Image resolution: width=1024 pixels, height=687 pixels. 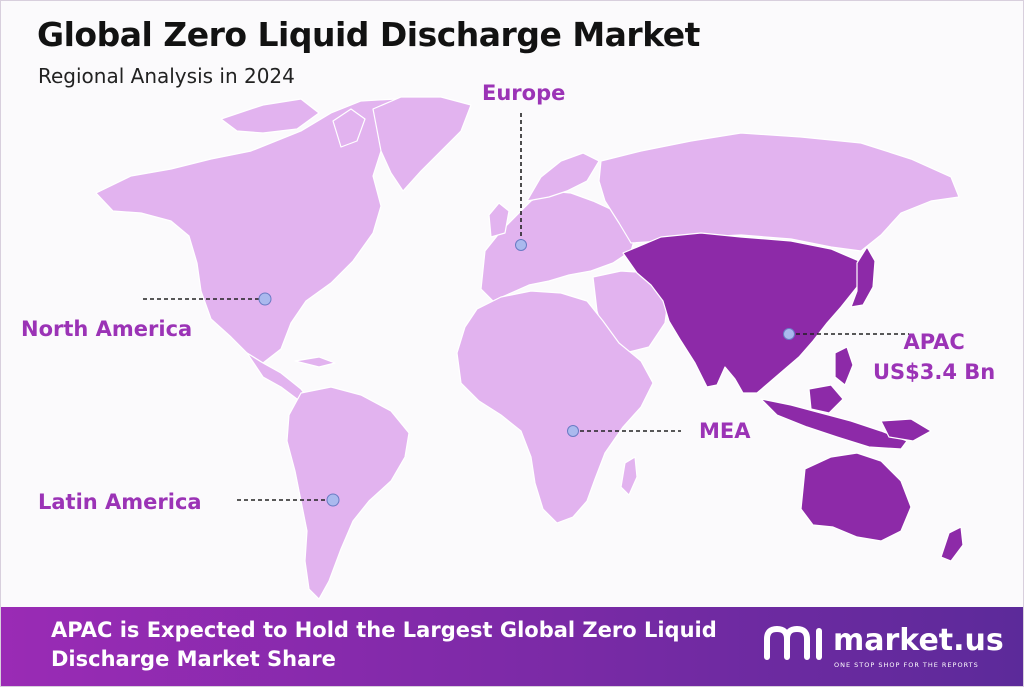 I want to click on north-america-shape, so click(x=253, y=231).